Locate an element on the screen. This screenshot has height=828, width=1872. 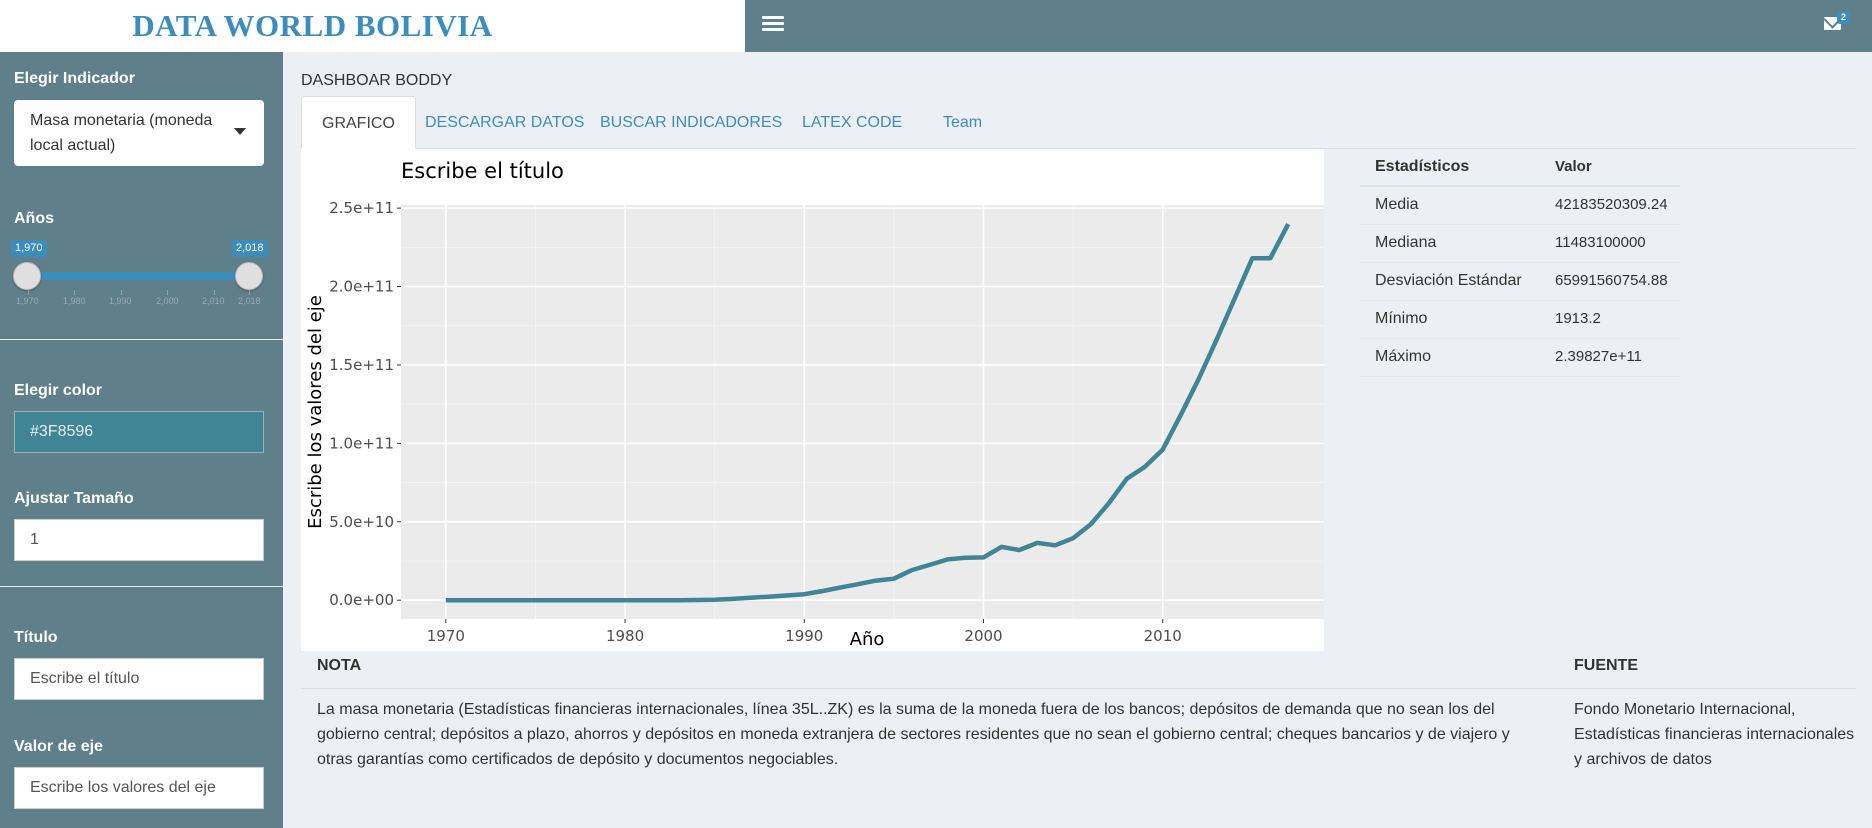
chart-title: Escribe el título is located at coordinates (482, 171).